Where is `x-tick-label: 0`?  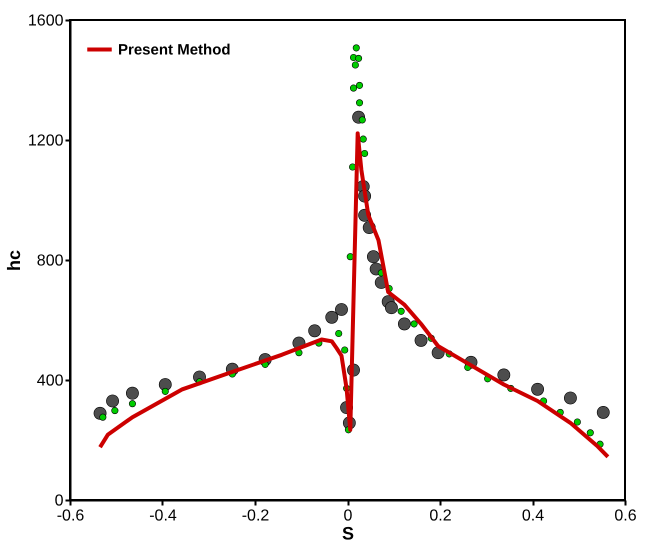 x-tick-label: 0 is located at coordinates (348, 516).